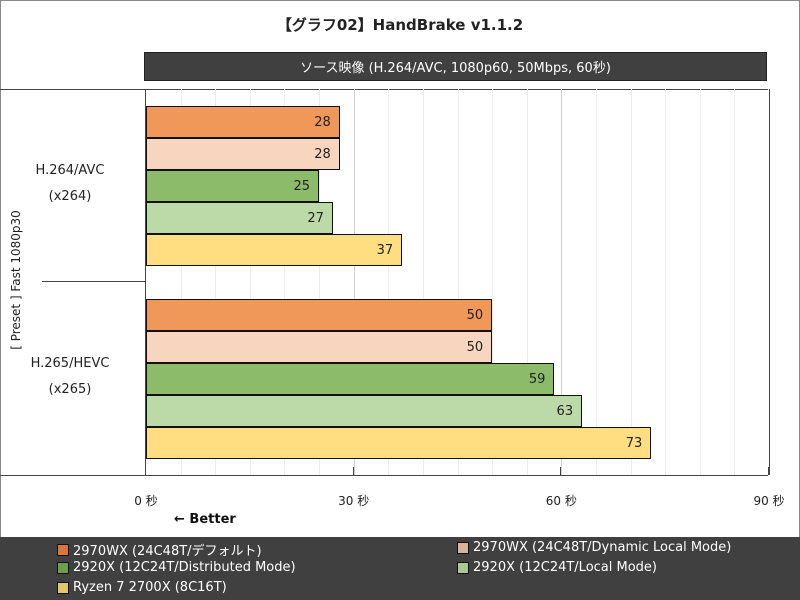 The image size is (800, 600). I want to click on data-bar: 27, so click(239, 218).